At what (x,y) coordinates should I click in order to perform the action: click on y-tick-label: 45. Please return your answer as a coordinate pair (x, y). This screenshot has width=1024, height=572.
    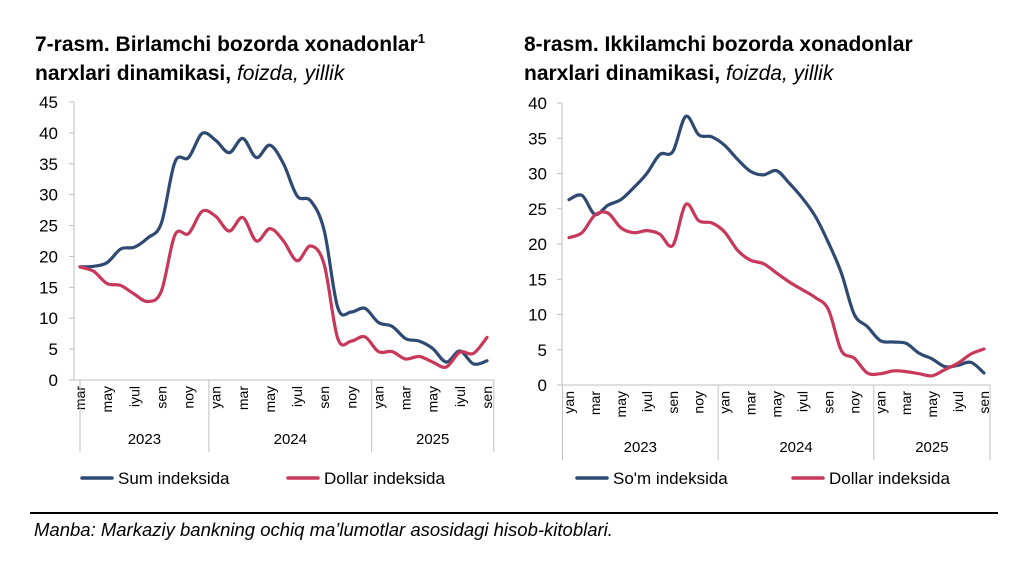
    Looking at the image, I should click on (48, 102).